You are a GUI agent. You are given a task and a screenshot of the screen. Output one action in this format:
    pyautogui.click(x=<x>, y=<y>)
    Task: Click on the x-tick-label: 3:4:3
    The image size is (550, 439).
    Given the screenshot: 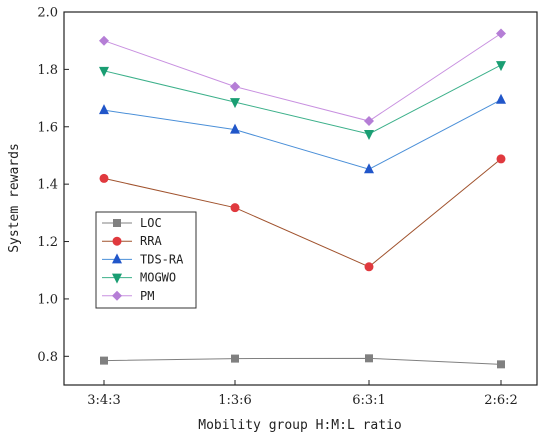 What is the action you would take?
    pyautogui.click(x=104, y=400)
    